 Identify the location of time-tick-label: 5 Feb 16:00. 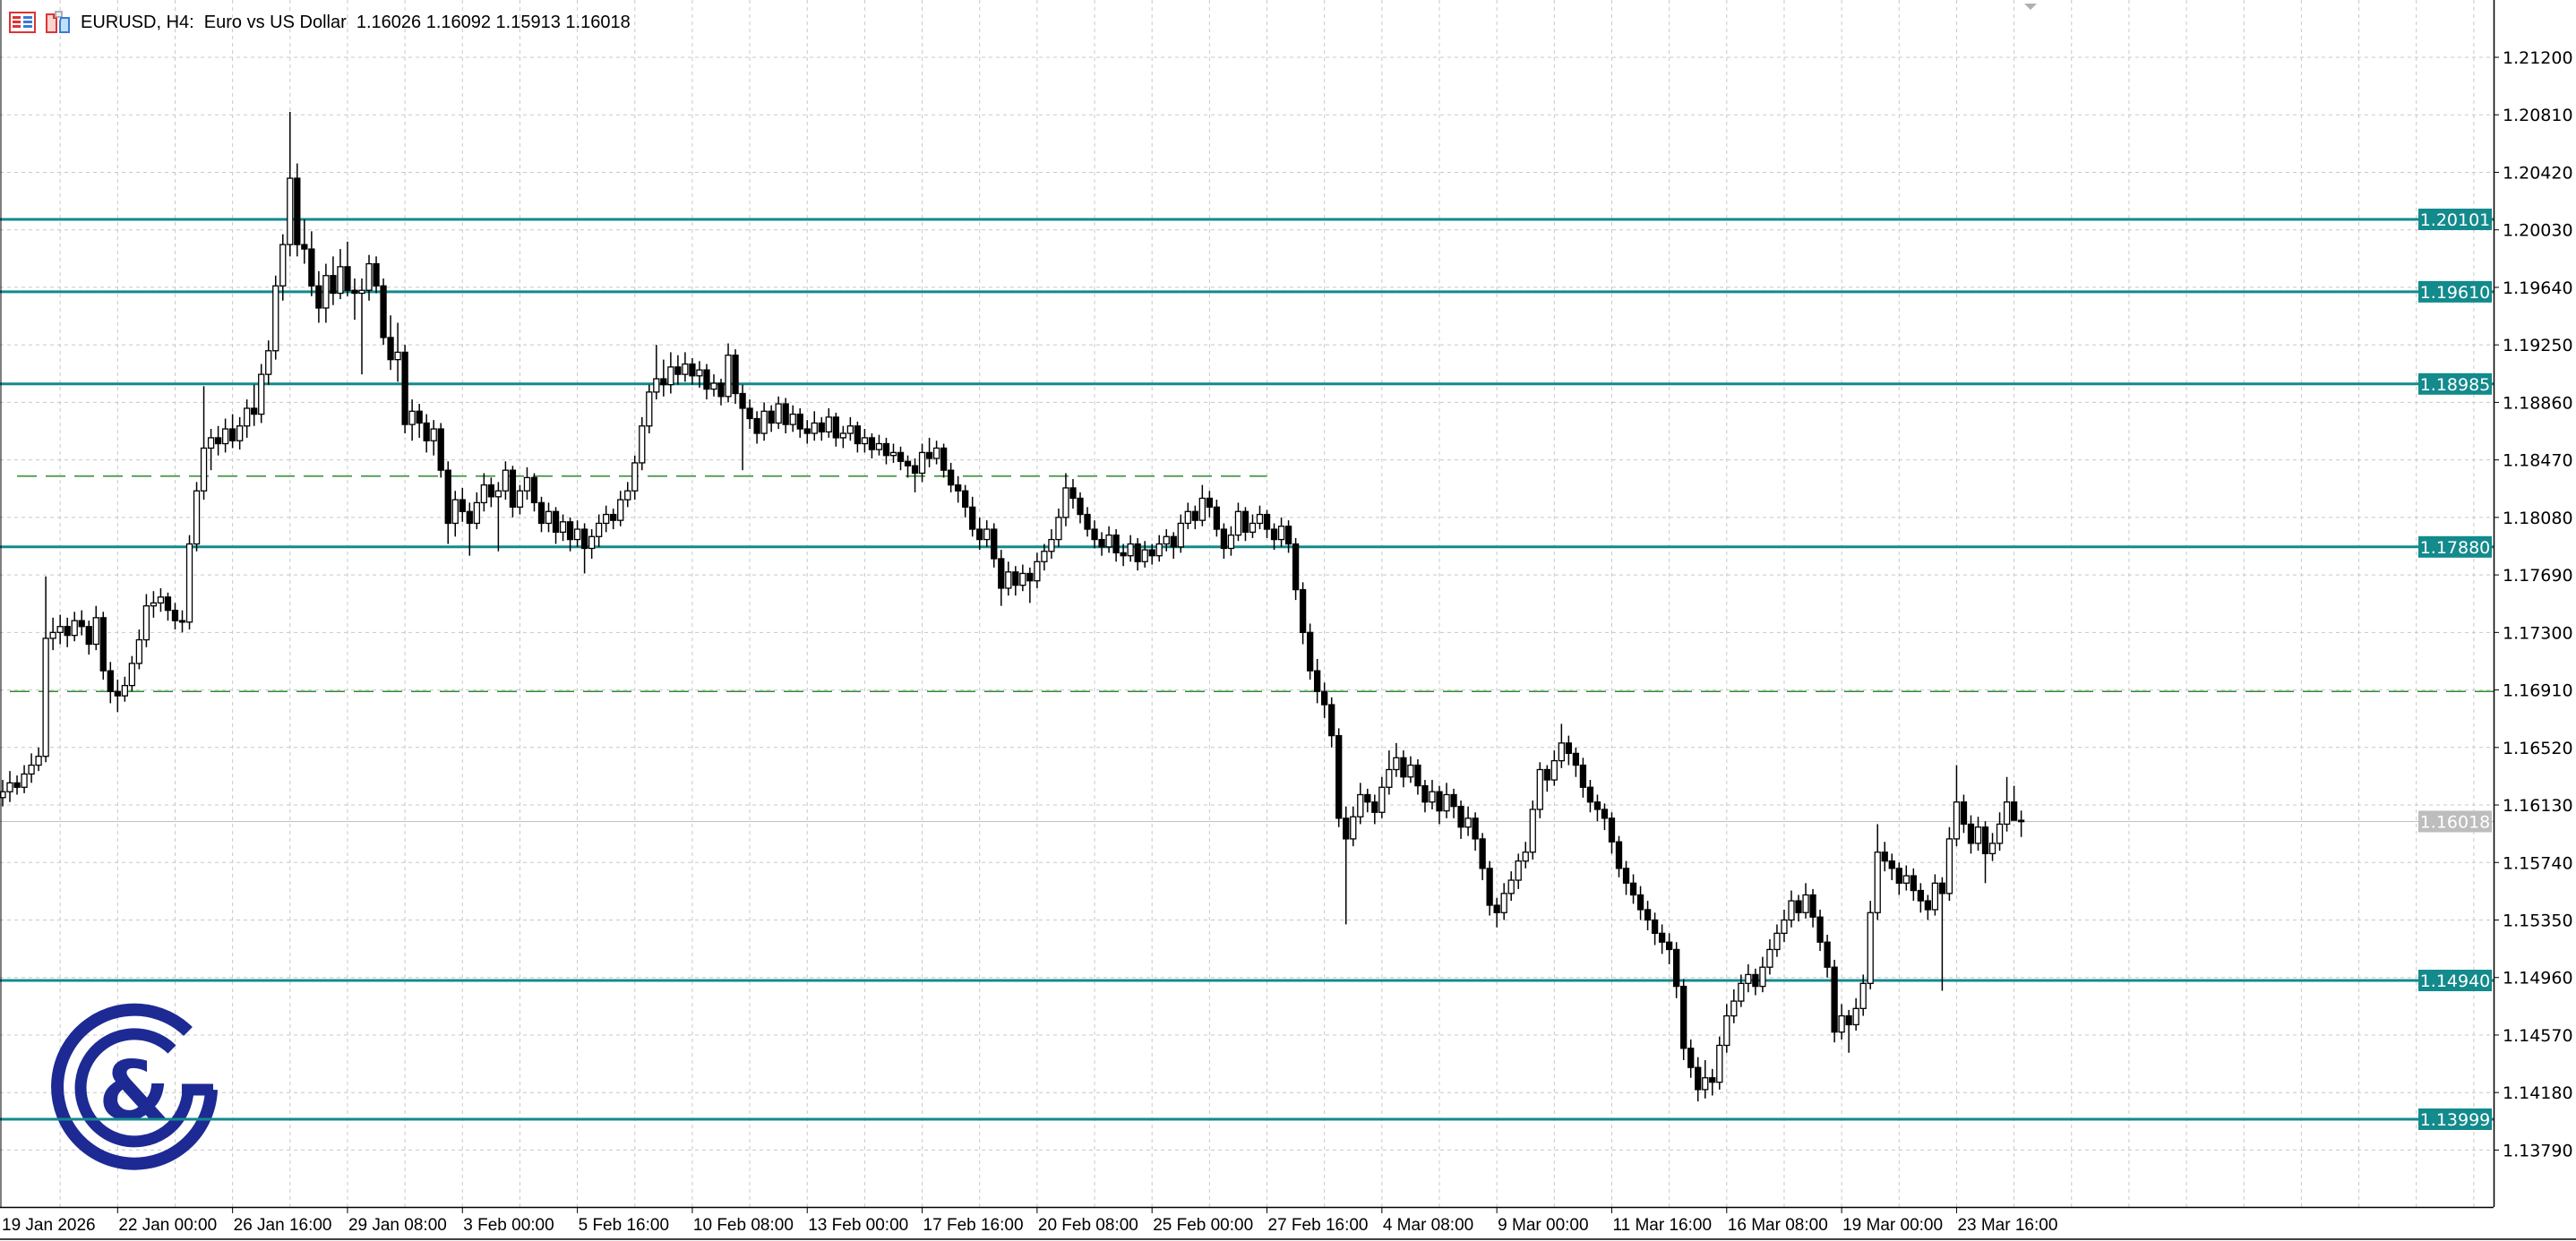
(624, 1225).